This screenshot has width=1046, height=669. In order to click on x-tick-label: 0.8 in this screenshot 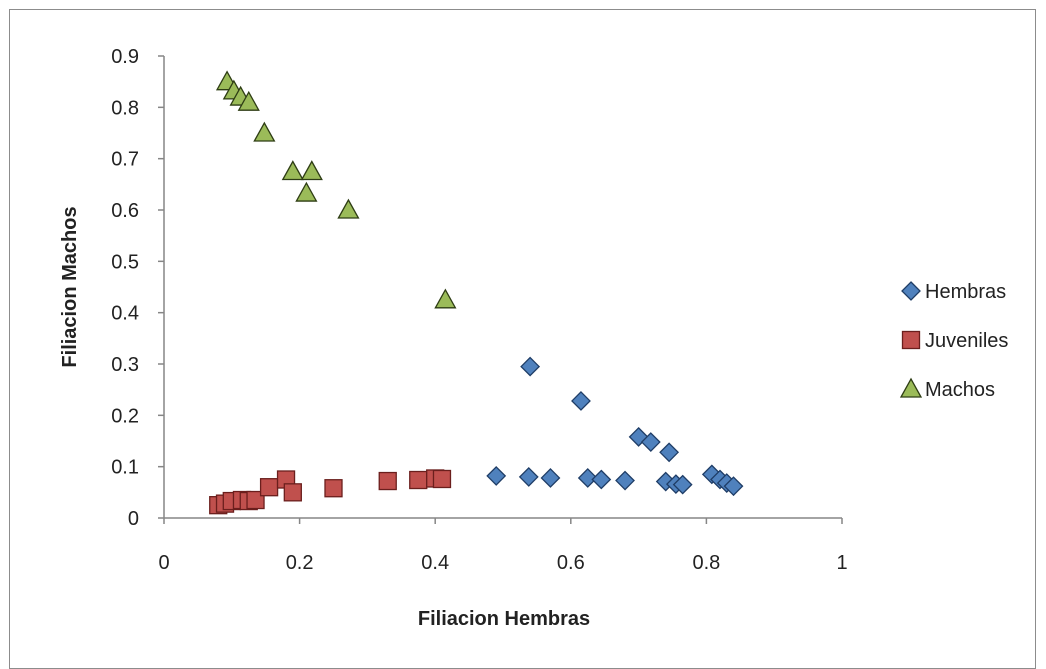, I will do `click(706, 563)`.